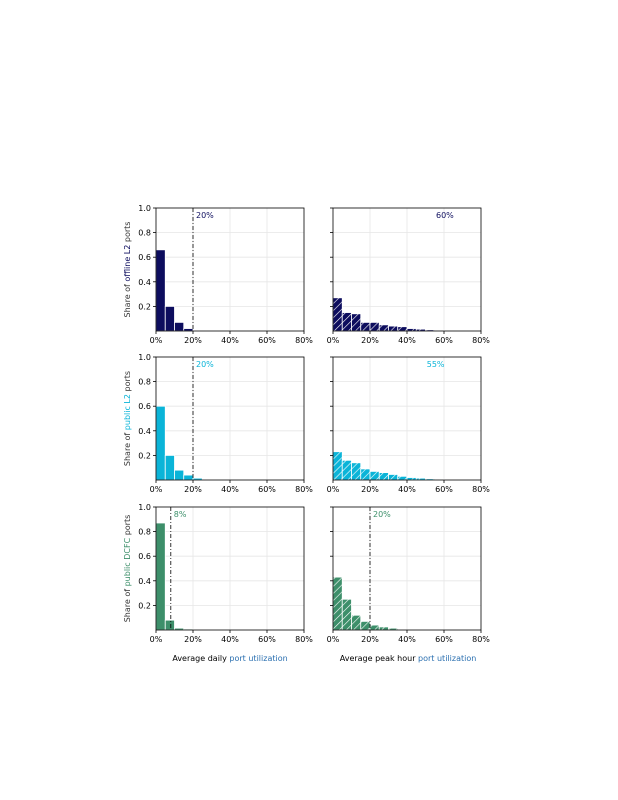 The height and width of the screenshot is (800, 618). Describe the element at coordinates (408, 276) in the screenshot. I see `panel-offline-L2-peak: 60% 0% 20% 40% 60% 80%` at that location.